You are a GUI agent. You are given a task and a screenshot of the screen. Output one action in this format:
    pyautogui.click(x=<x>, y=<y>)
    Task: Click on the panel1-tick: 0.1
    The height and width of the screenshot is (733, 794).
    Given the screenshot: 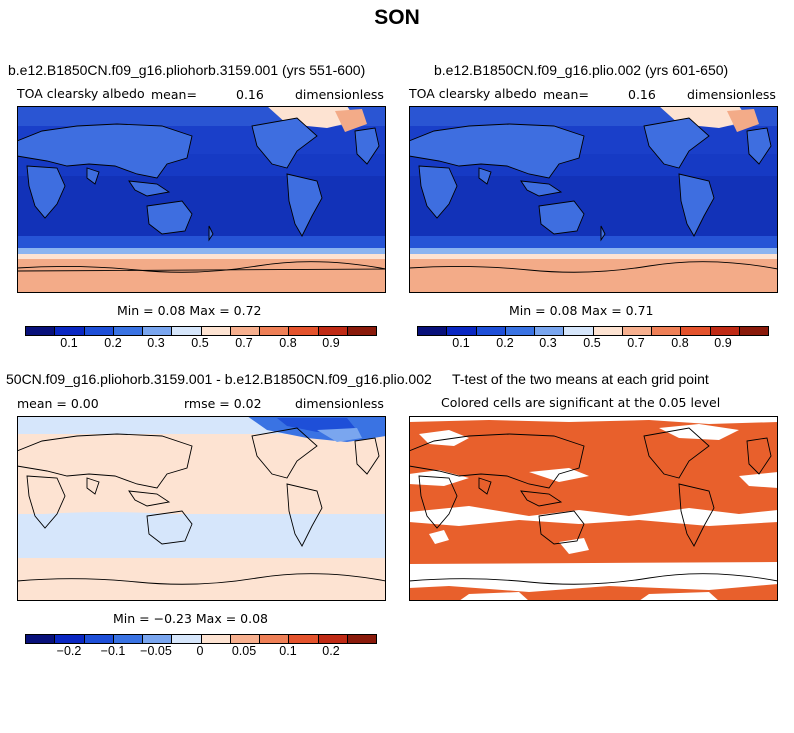 What is the action you would take?
    pyautogui.click(x=69, y=343)
    